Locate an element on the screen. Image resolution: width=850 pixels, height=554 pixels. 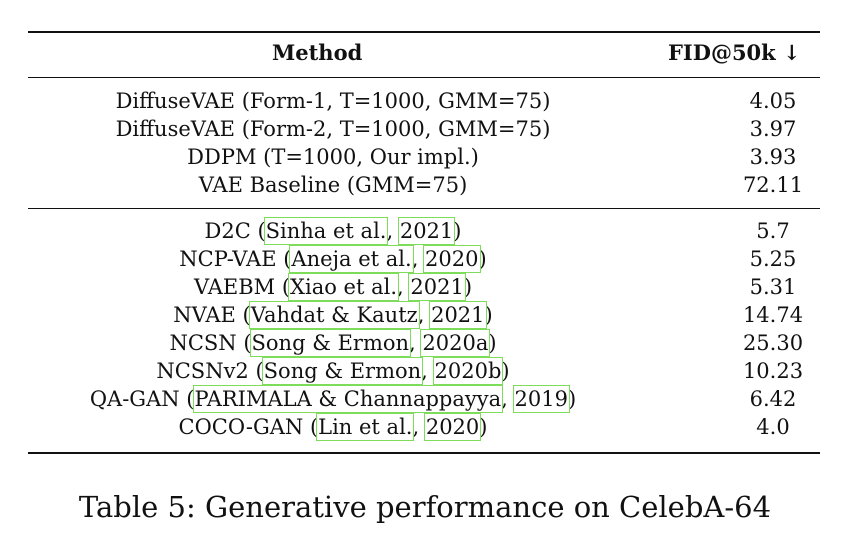
fid-cell: 4.05 is located at coordinates (773, 101).